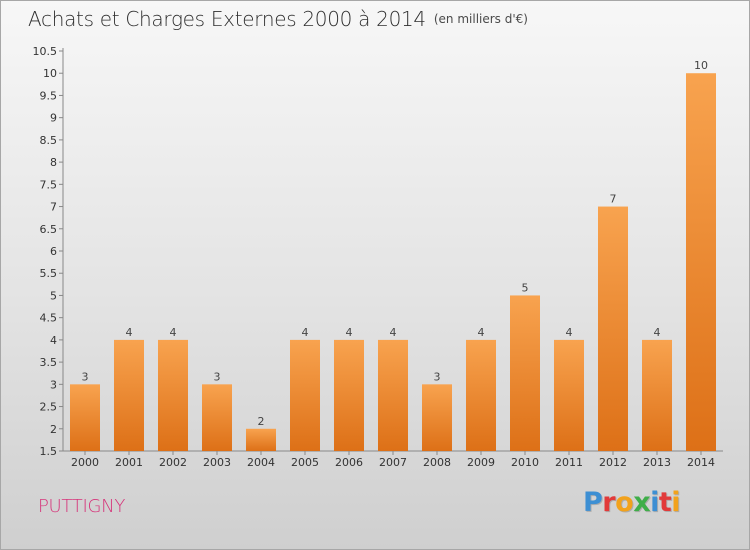  What do you see at coordinates (305, 462) in the screenshot?
I see `x-tick-label: 2005` at bounding box center [305, 462].